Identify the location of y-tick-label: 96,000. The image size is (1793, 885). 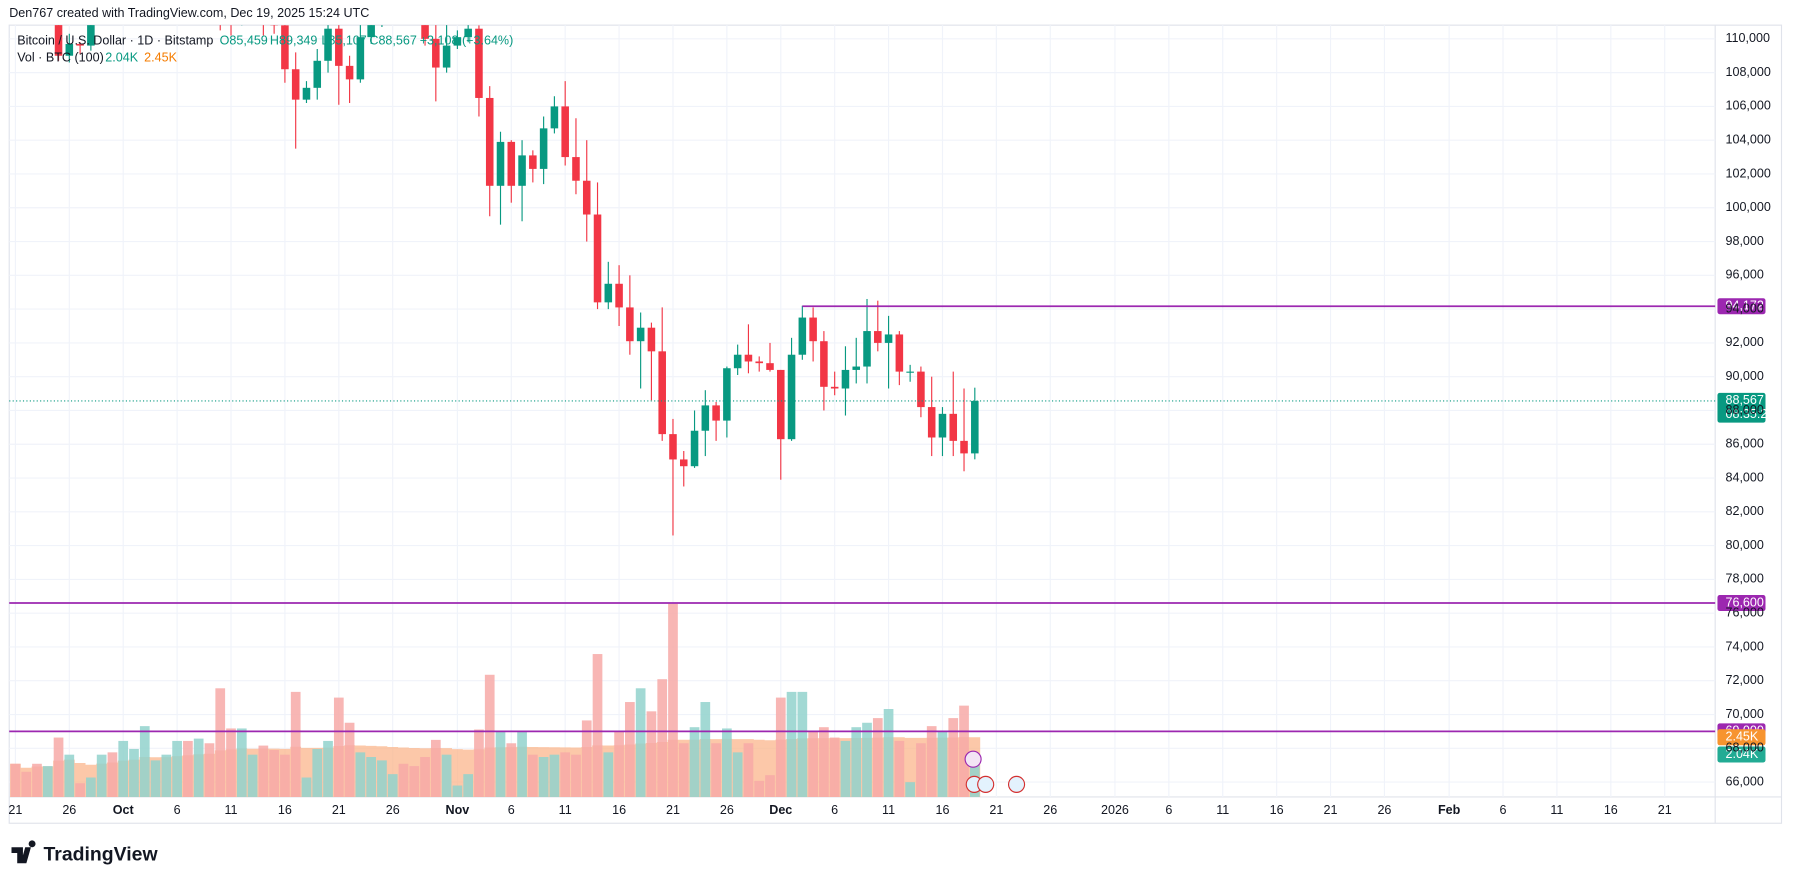
(1744, 275).